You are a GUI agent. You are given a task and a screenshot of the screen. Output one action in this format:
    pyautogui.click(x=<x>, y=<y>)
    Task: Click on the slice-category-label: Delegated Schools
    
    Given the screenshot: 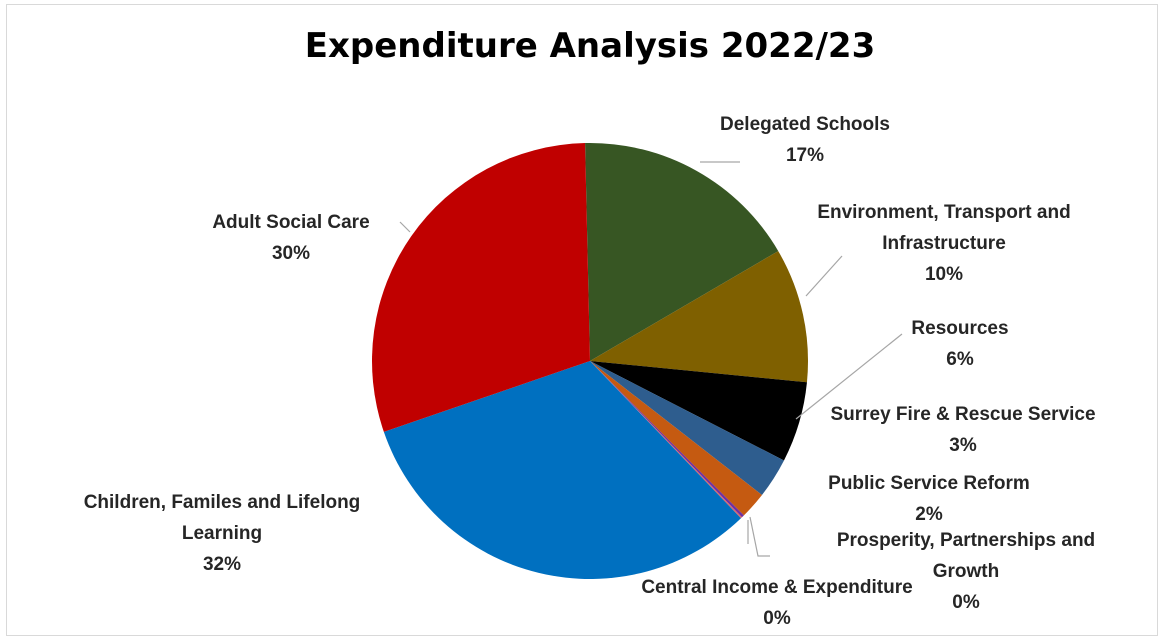 What is the action you would take?
    pyautogui.click(x=805, y=124)
    